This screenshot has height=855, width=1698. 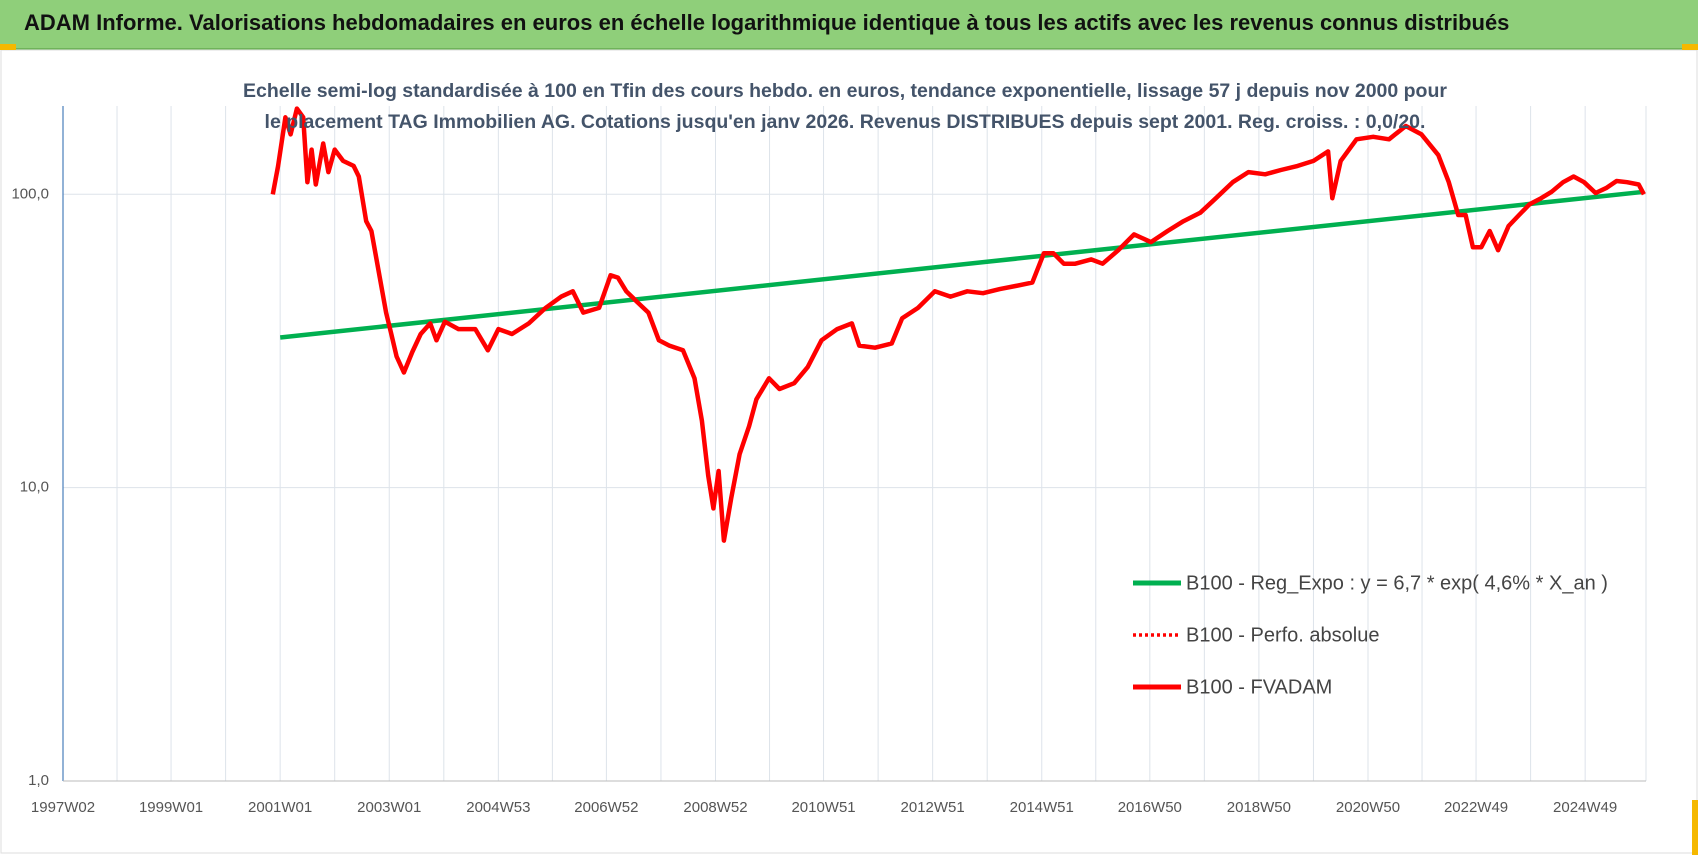 What do you see at coordinates (171, 807) in the screenshot?
I see `x-tick-label: 1999W01` at bounding box center [171, 807].